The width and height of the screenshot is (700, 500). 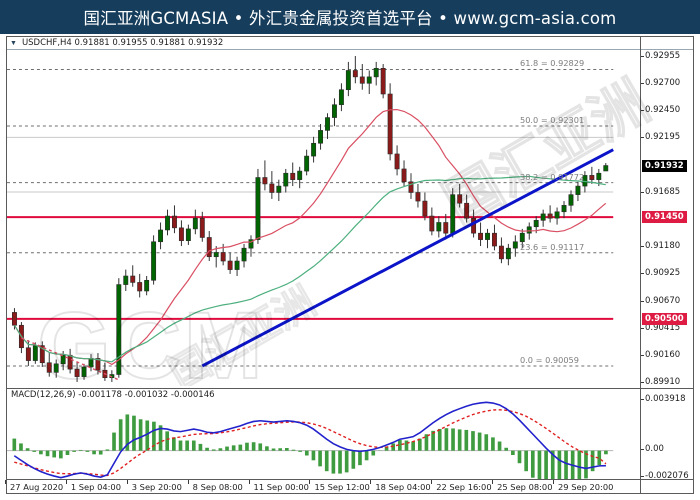 I want to click on time-axis-tick: 15 Sep 12:00, so click(x=339, y=486).